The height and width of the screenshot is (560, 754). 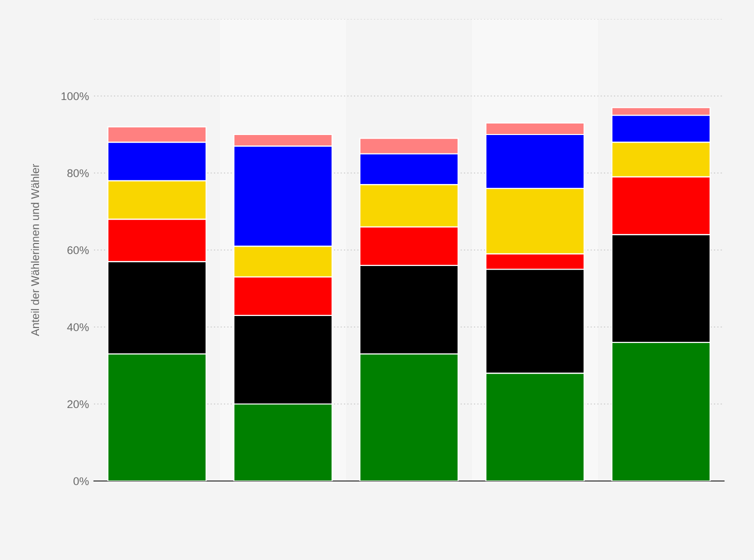 What do you see at coordinates (78, 173) in the screenshot?
I see `y-tick-label: 80%` at bounding box center [78, 173].